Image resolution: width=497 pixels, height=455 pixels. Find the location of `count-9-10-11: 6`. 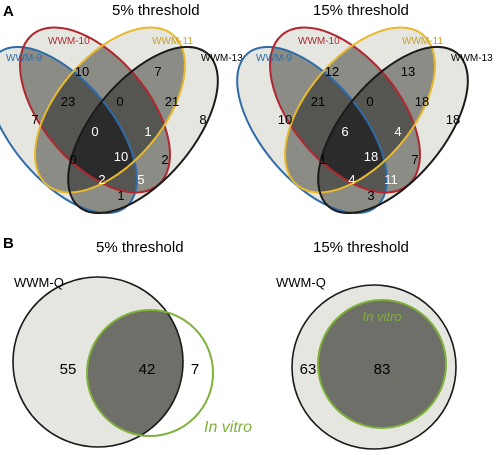

count-9-10-11: 6 is located at coordinates (344, 131).